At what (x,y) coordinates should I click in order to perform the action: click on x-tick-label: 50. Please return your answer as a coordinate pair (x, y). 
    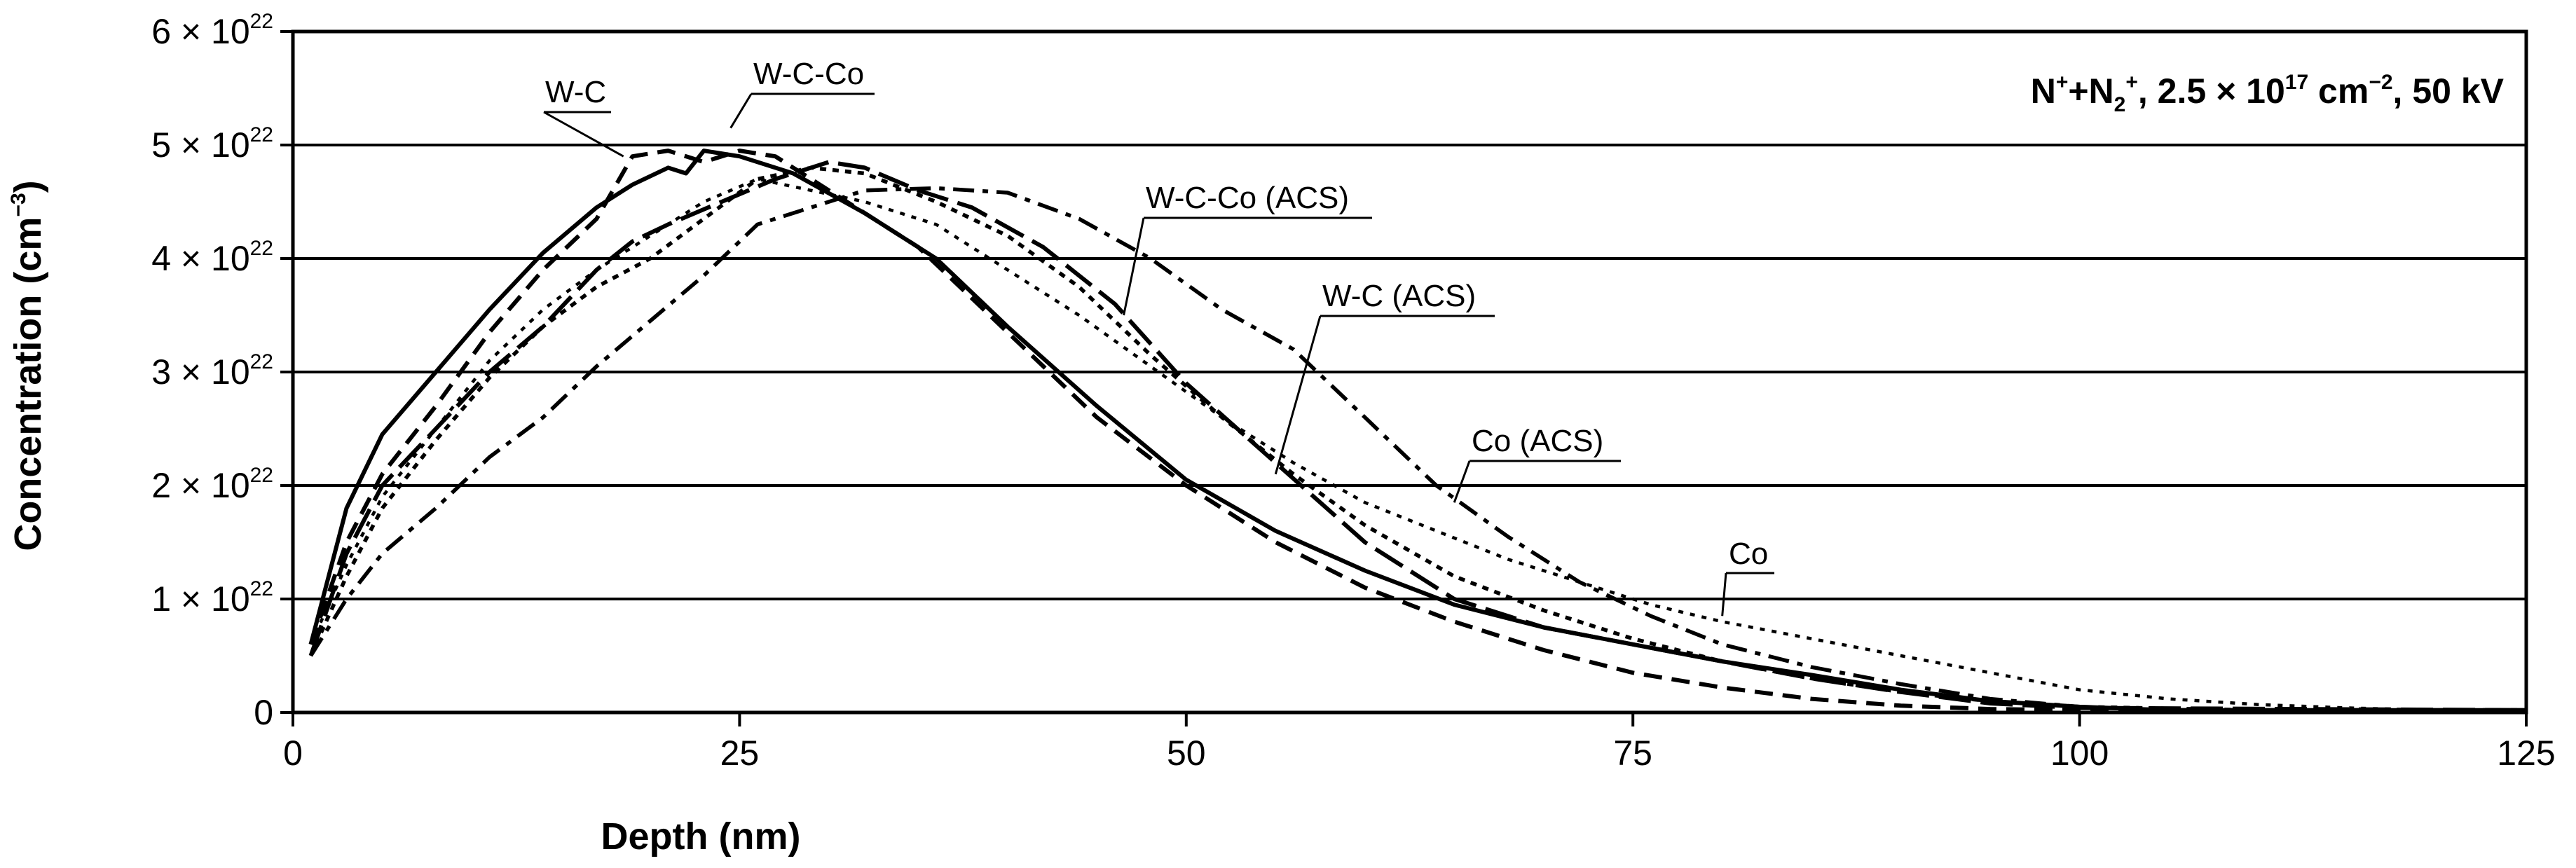
    Looking at the image, I should click on (1186, 753).